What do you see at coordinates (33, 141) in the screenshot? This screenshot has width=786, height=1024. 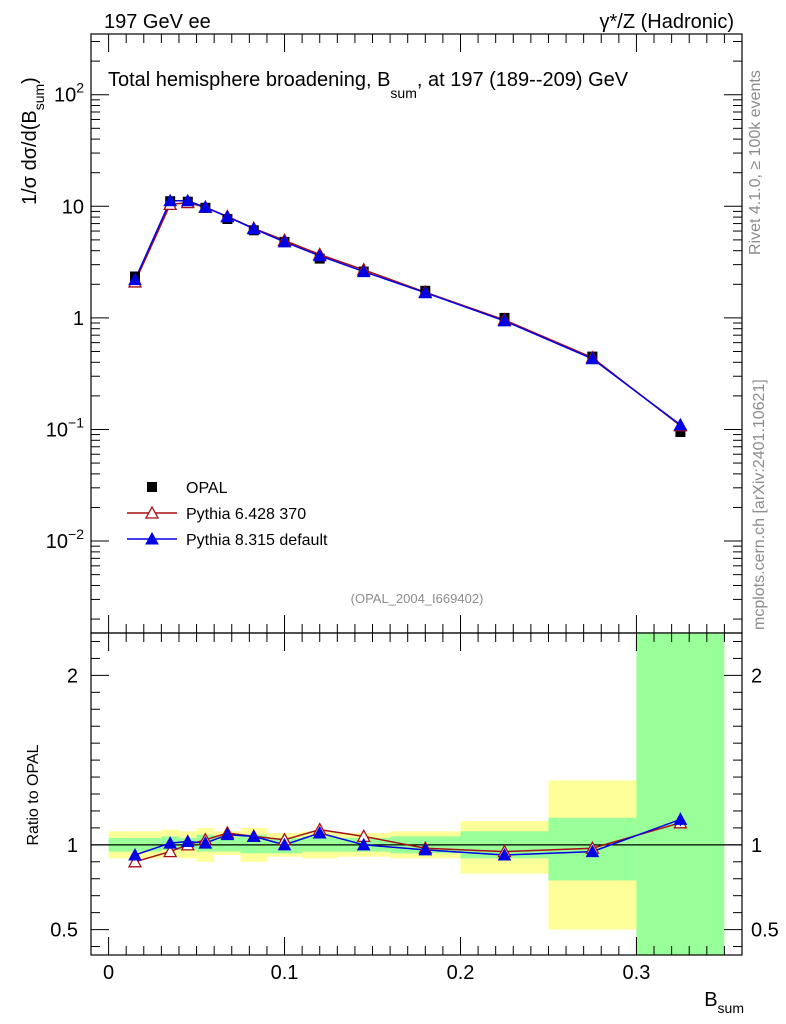 I see `y-axis-label: 1/σ dσ/d(Bsum)` at bounding box center [33, 141].